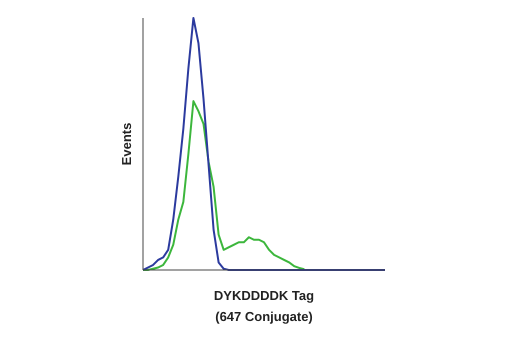 The width and height of the screenshot is (520, 350). What do you see at coordinates (264, 306) in the screenshot?
I see `x-axis-title: DYKDDDDK Tag (647 Conjugate)` at bounding box center [264, 306].